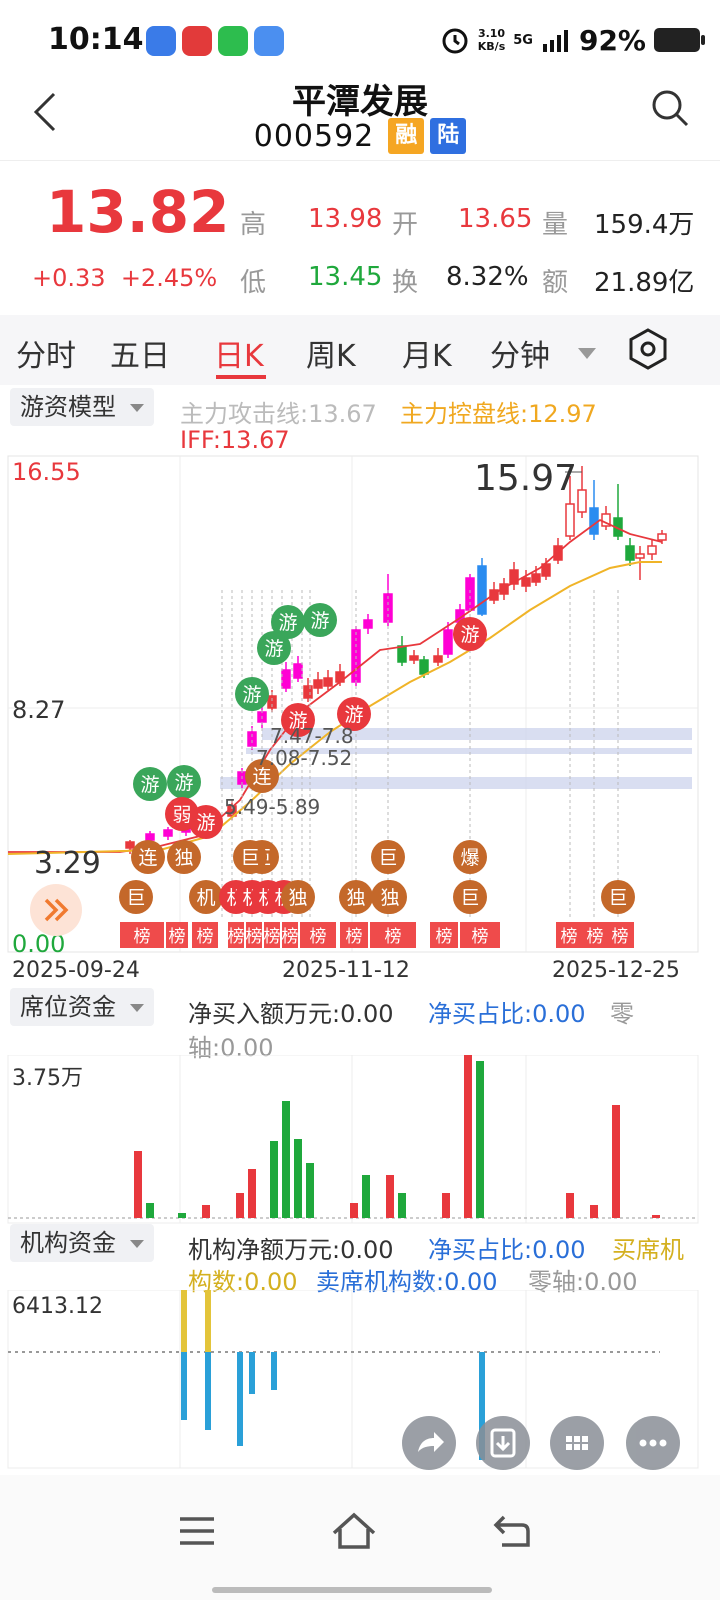 This screenshot has width=720, height=1600. Describe the element at coordinates (354, 1530) in the screenshot. I see `home-icon` at that location.